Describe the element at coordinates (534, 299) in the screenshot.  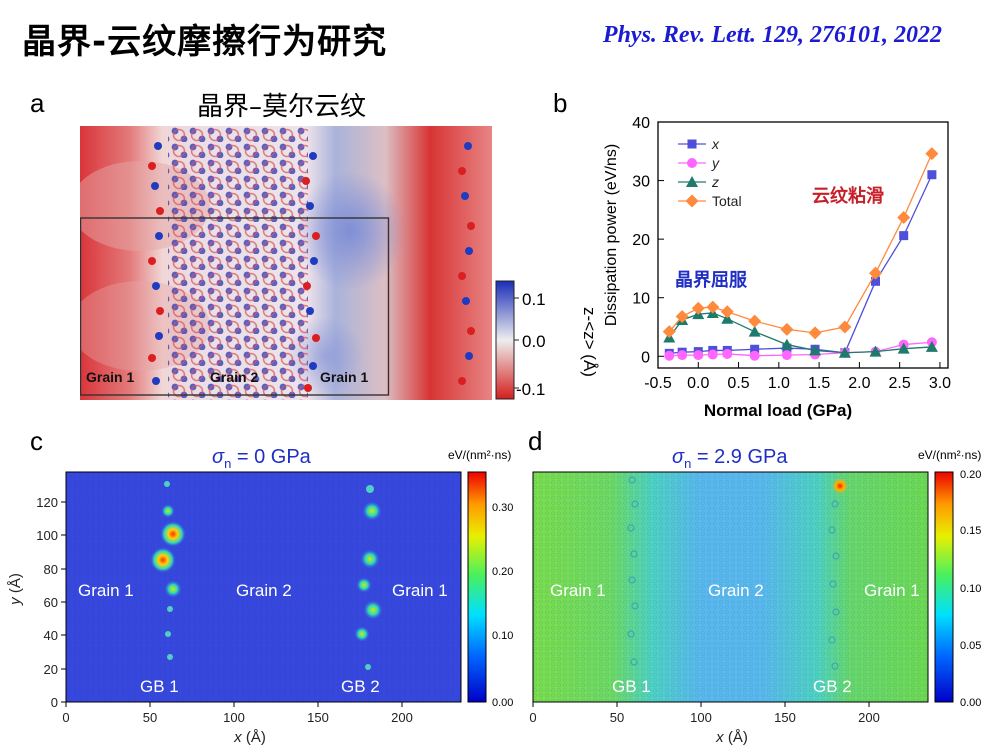
I see `colorbar-tick: 0.1` at that location.